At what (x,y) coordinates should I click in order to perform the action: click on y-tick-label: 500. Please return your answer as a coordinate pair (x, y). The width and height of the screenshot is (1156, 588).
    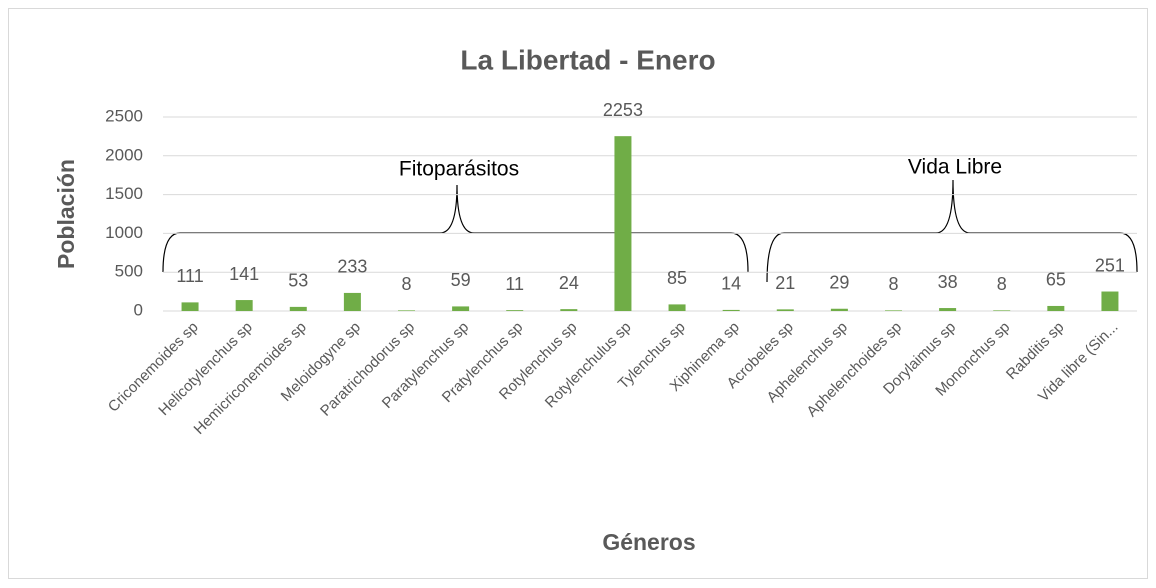
    Looking at the image, I should click on (129, 271).